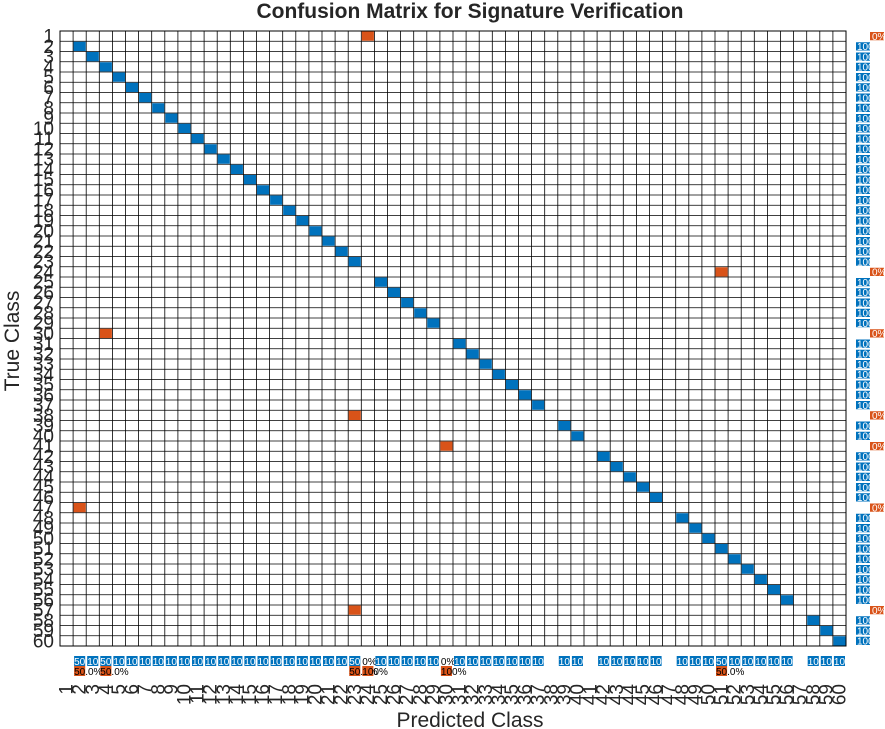  What do you see at coordinates (43, 590) in the screenshot?
I see `y-tick-label: 55` at bounding box center [43, 590].